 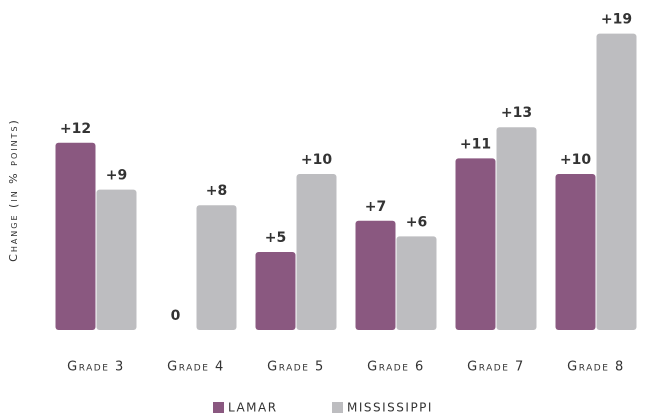 I want to click on value-label: 0, so click(x=176, y=316).